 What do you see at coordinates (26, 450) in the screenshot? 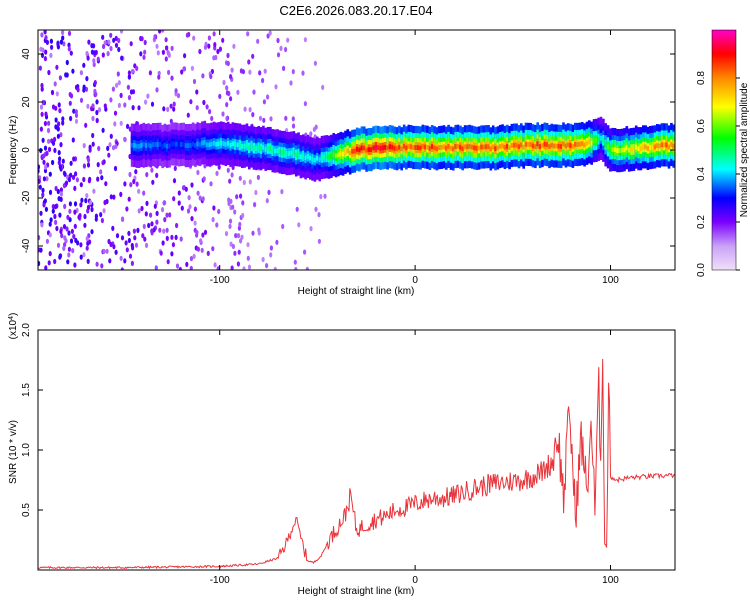
I see `y-tick-label: 1.0` at bounding box center [26, 450].